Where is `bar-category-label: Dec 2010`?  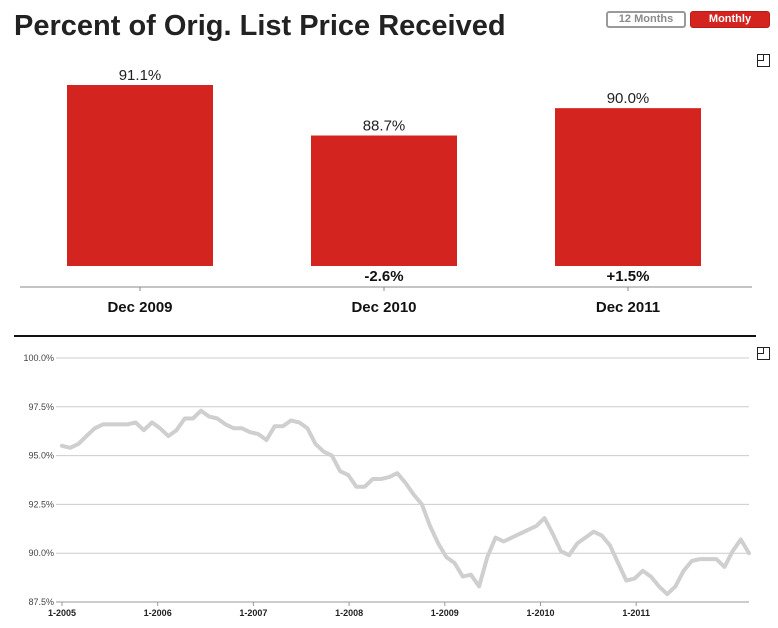 bar-category-label: Dec 2010 is located at coordinates (383, 307).